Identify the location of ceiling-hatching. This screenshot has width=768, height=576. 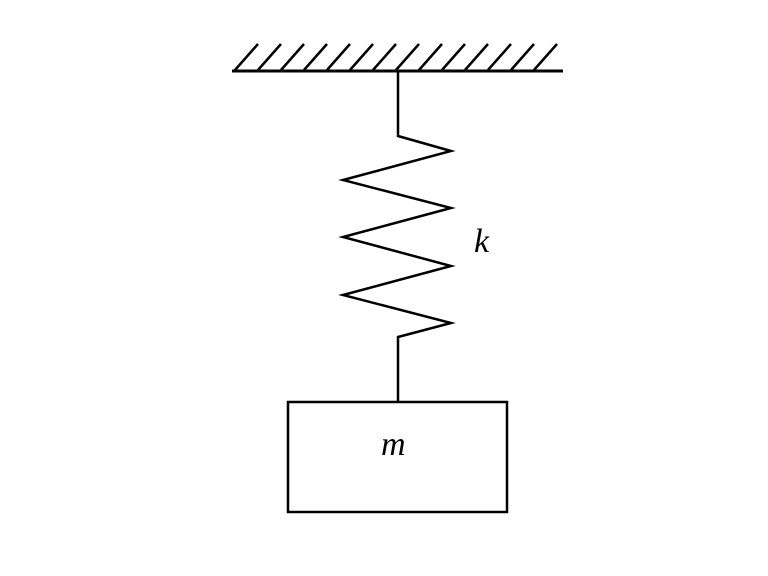
(396, 57).